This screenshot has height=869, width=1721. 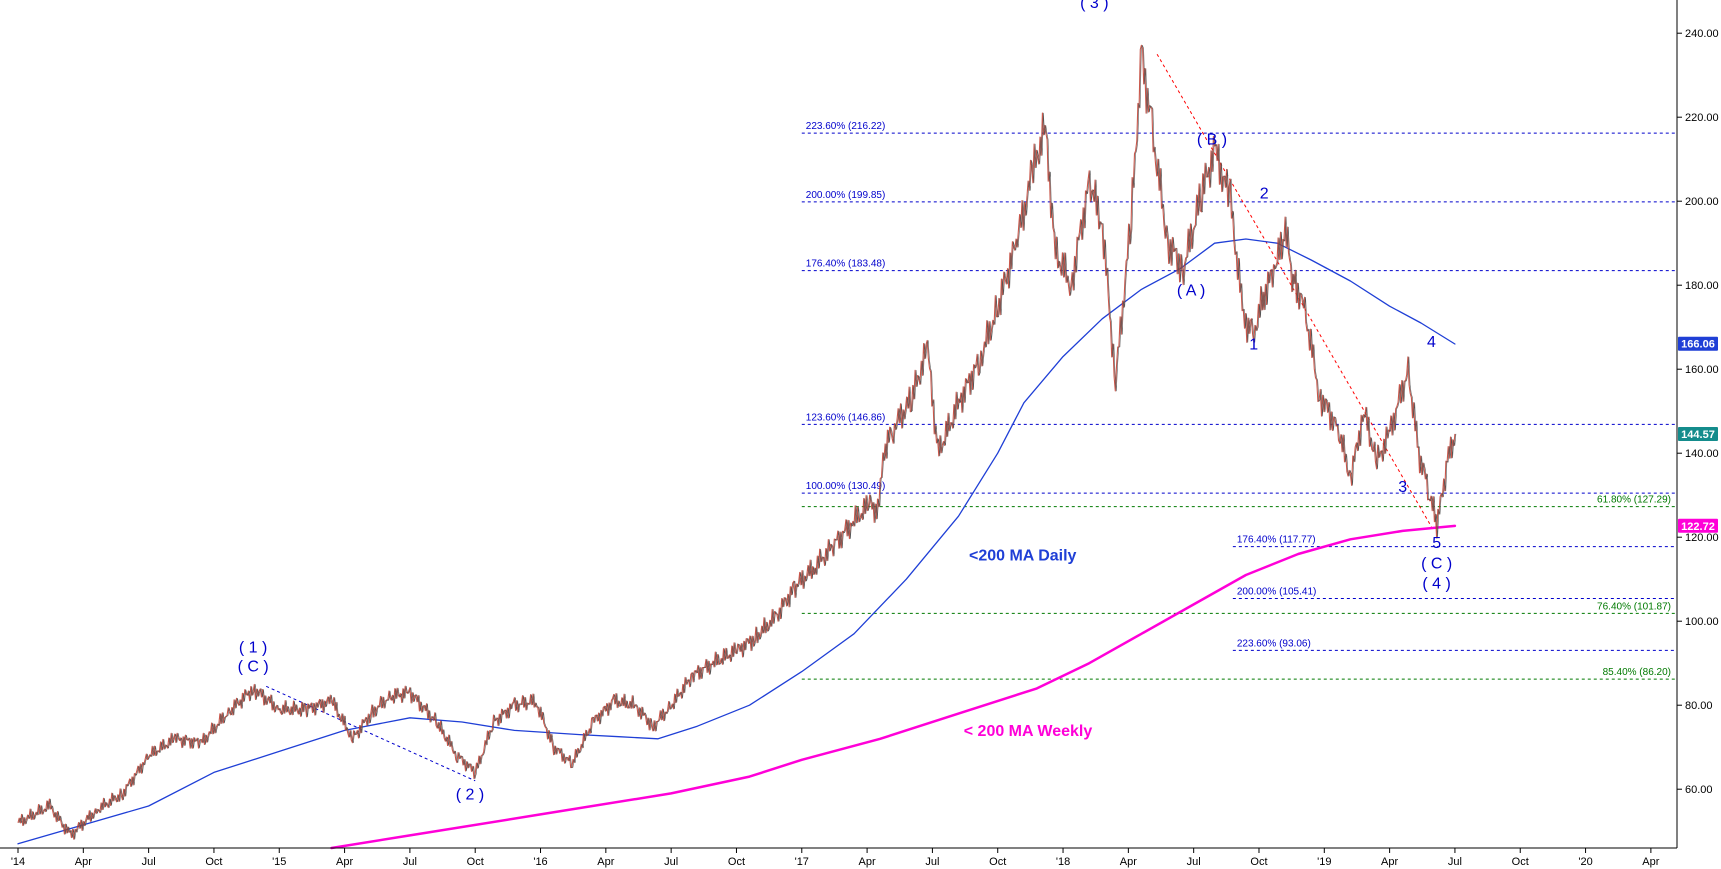 I want to click on x-tick-label: '18, so click(x=1063, y=862).